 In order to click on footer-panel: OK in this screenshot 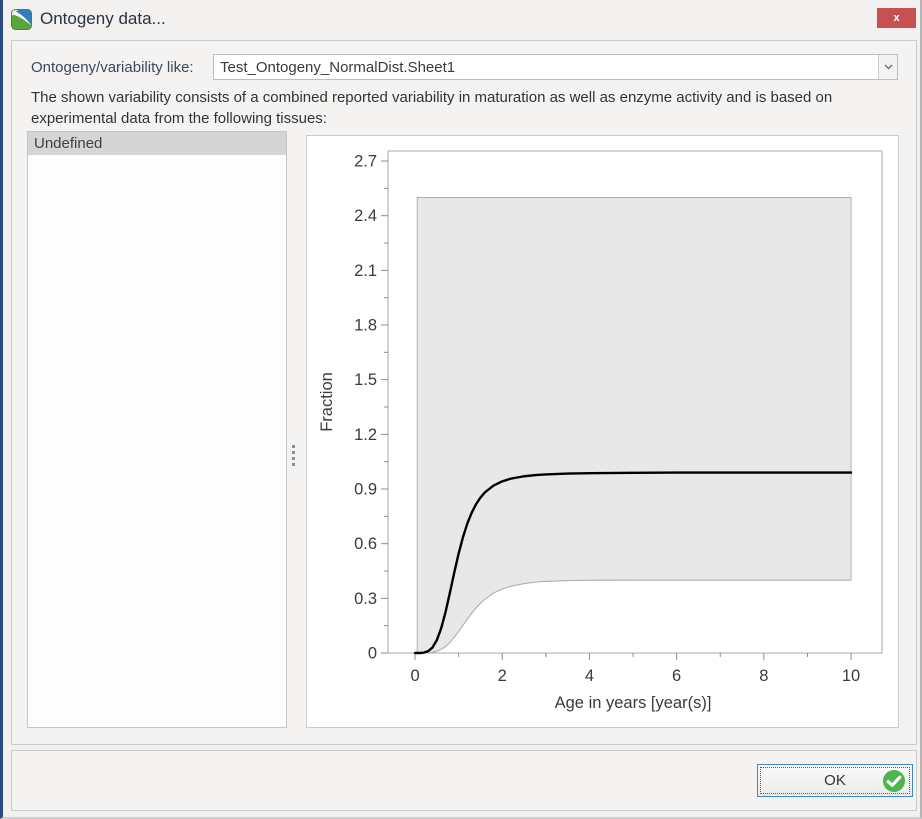, I will do `click(464, 780)`.